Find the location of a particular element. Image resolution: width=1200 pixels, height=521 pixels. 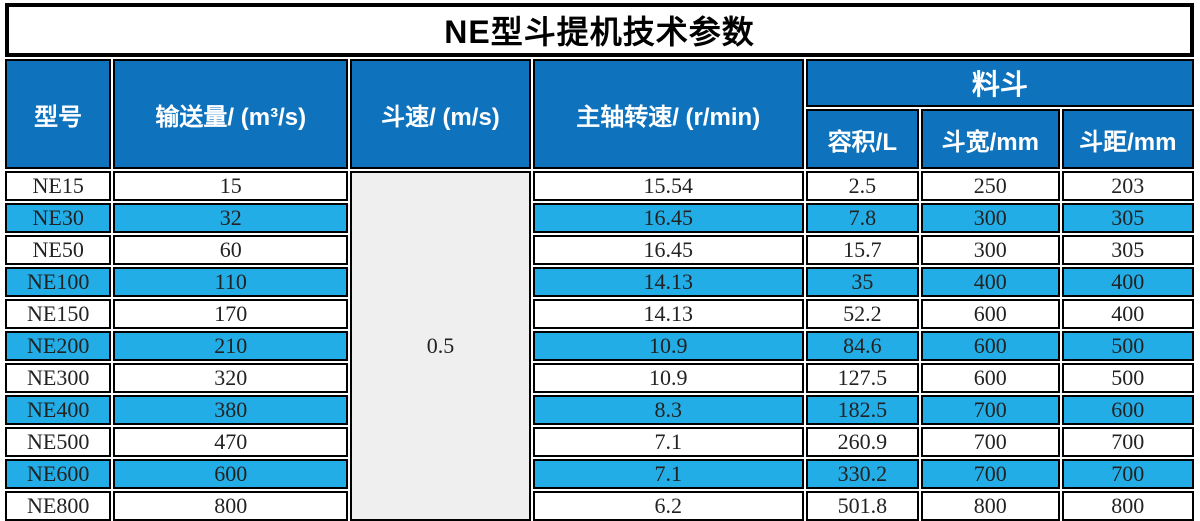

cell-volume: 182.5 is located at coordinates (862, 410).